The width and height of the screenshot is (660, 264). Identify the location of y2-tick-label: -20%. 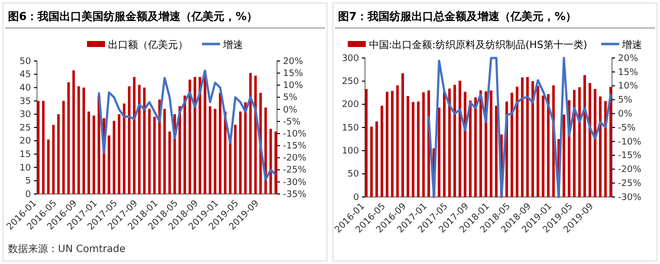
(295, 159).